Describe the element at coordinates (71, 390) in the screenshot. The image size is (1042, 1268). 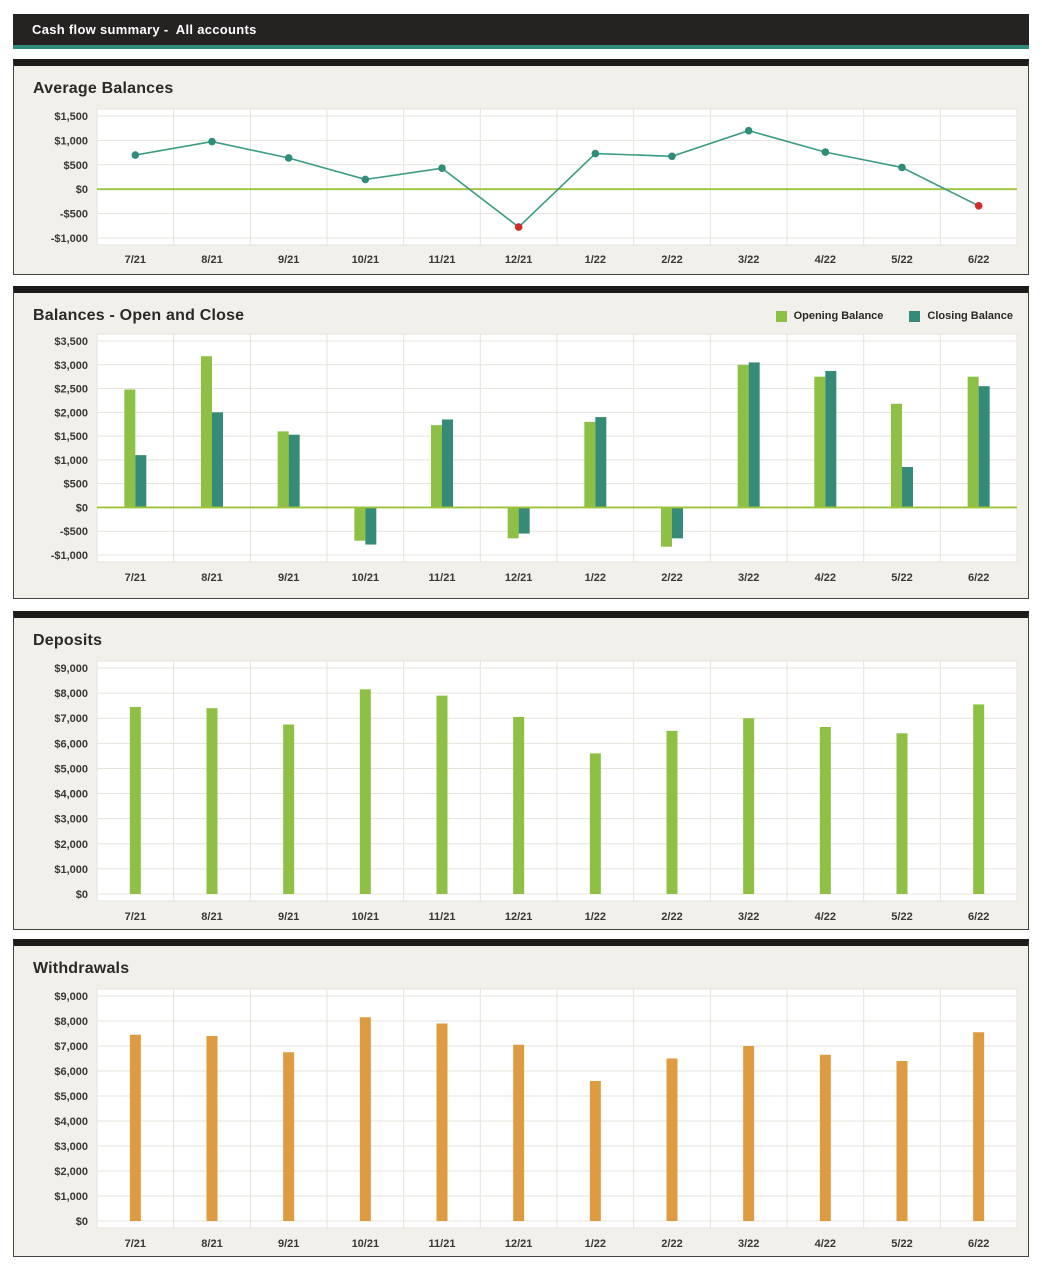
I see `svg-text: $2,500` at that location.